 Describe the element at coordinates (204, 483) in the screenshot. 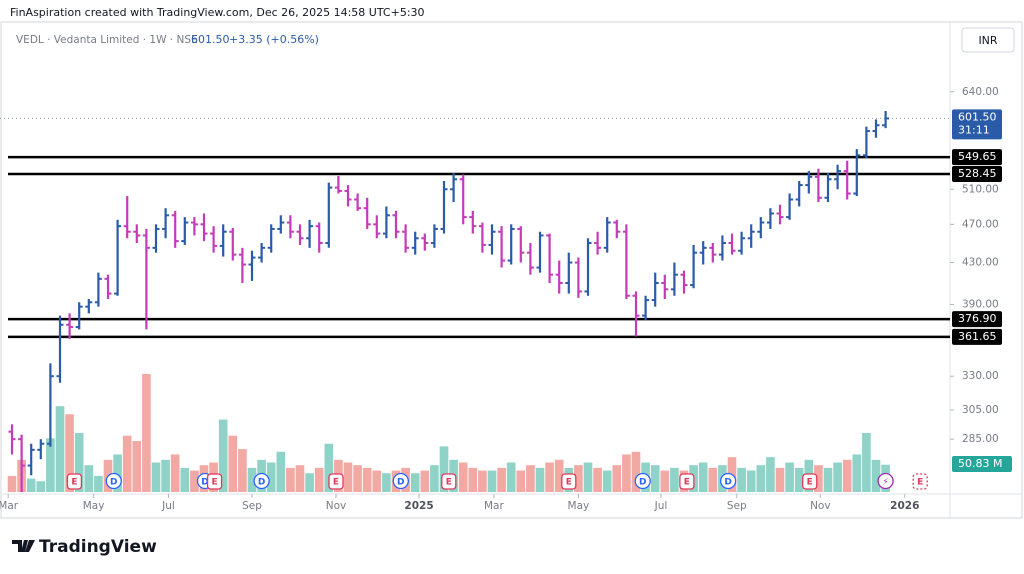

I see `event-label: D` at that location.